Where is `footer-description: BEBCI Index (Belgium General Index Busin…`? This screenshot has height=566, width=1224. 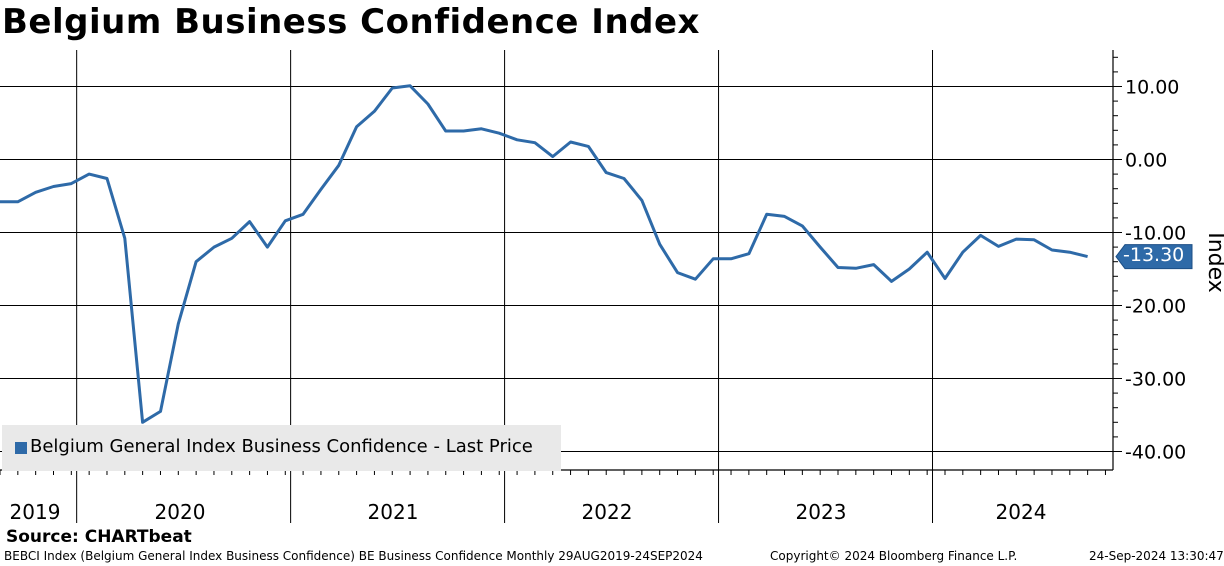
footer-description: BEBCI Index (Belgium General Index Busin… is located at coordinates (353, 556).